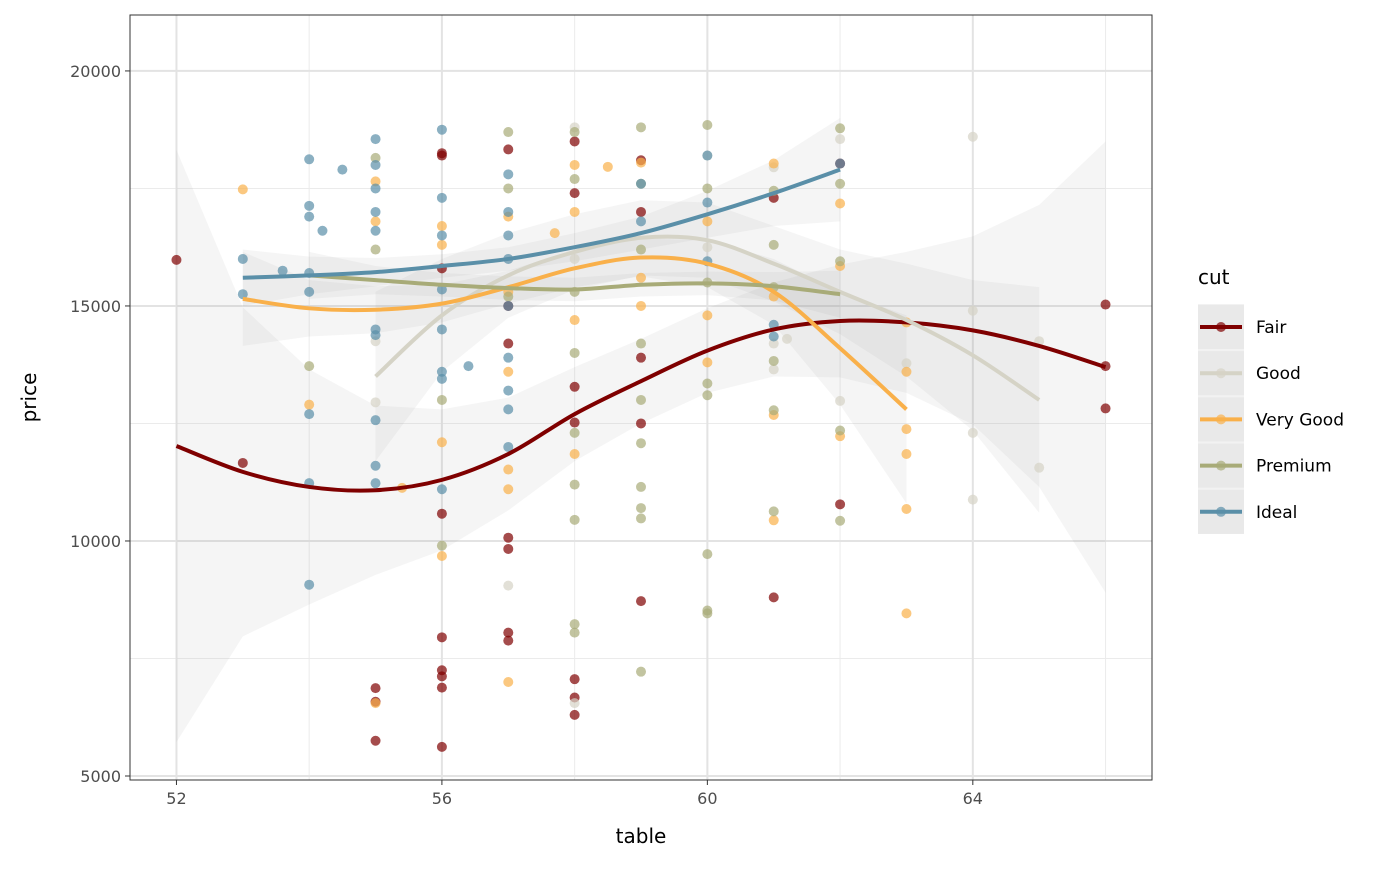 The width and height of the screenshot is (1400, 870). What do you see at coordinates (641, 836) in the screenshot?
I see `x-axis-label: table` at bounding box center [641, 836].